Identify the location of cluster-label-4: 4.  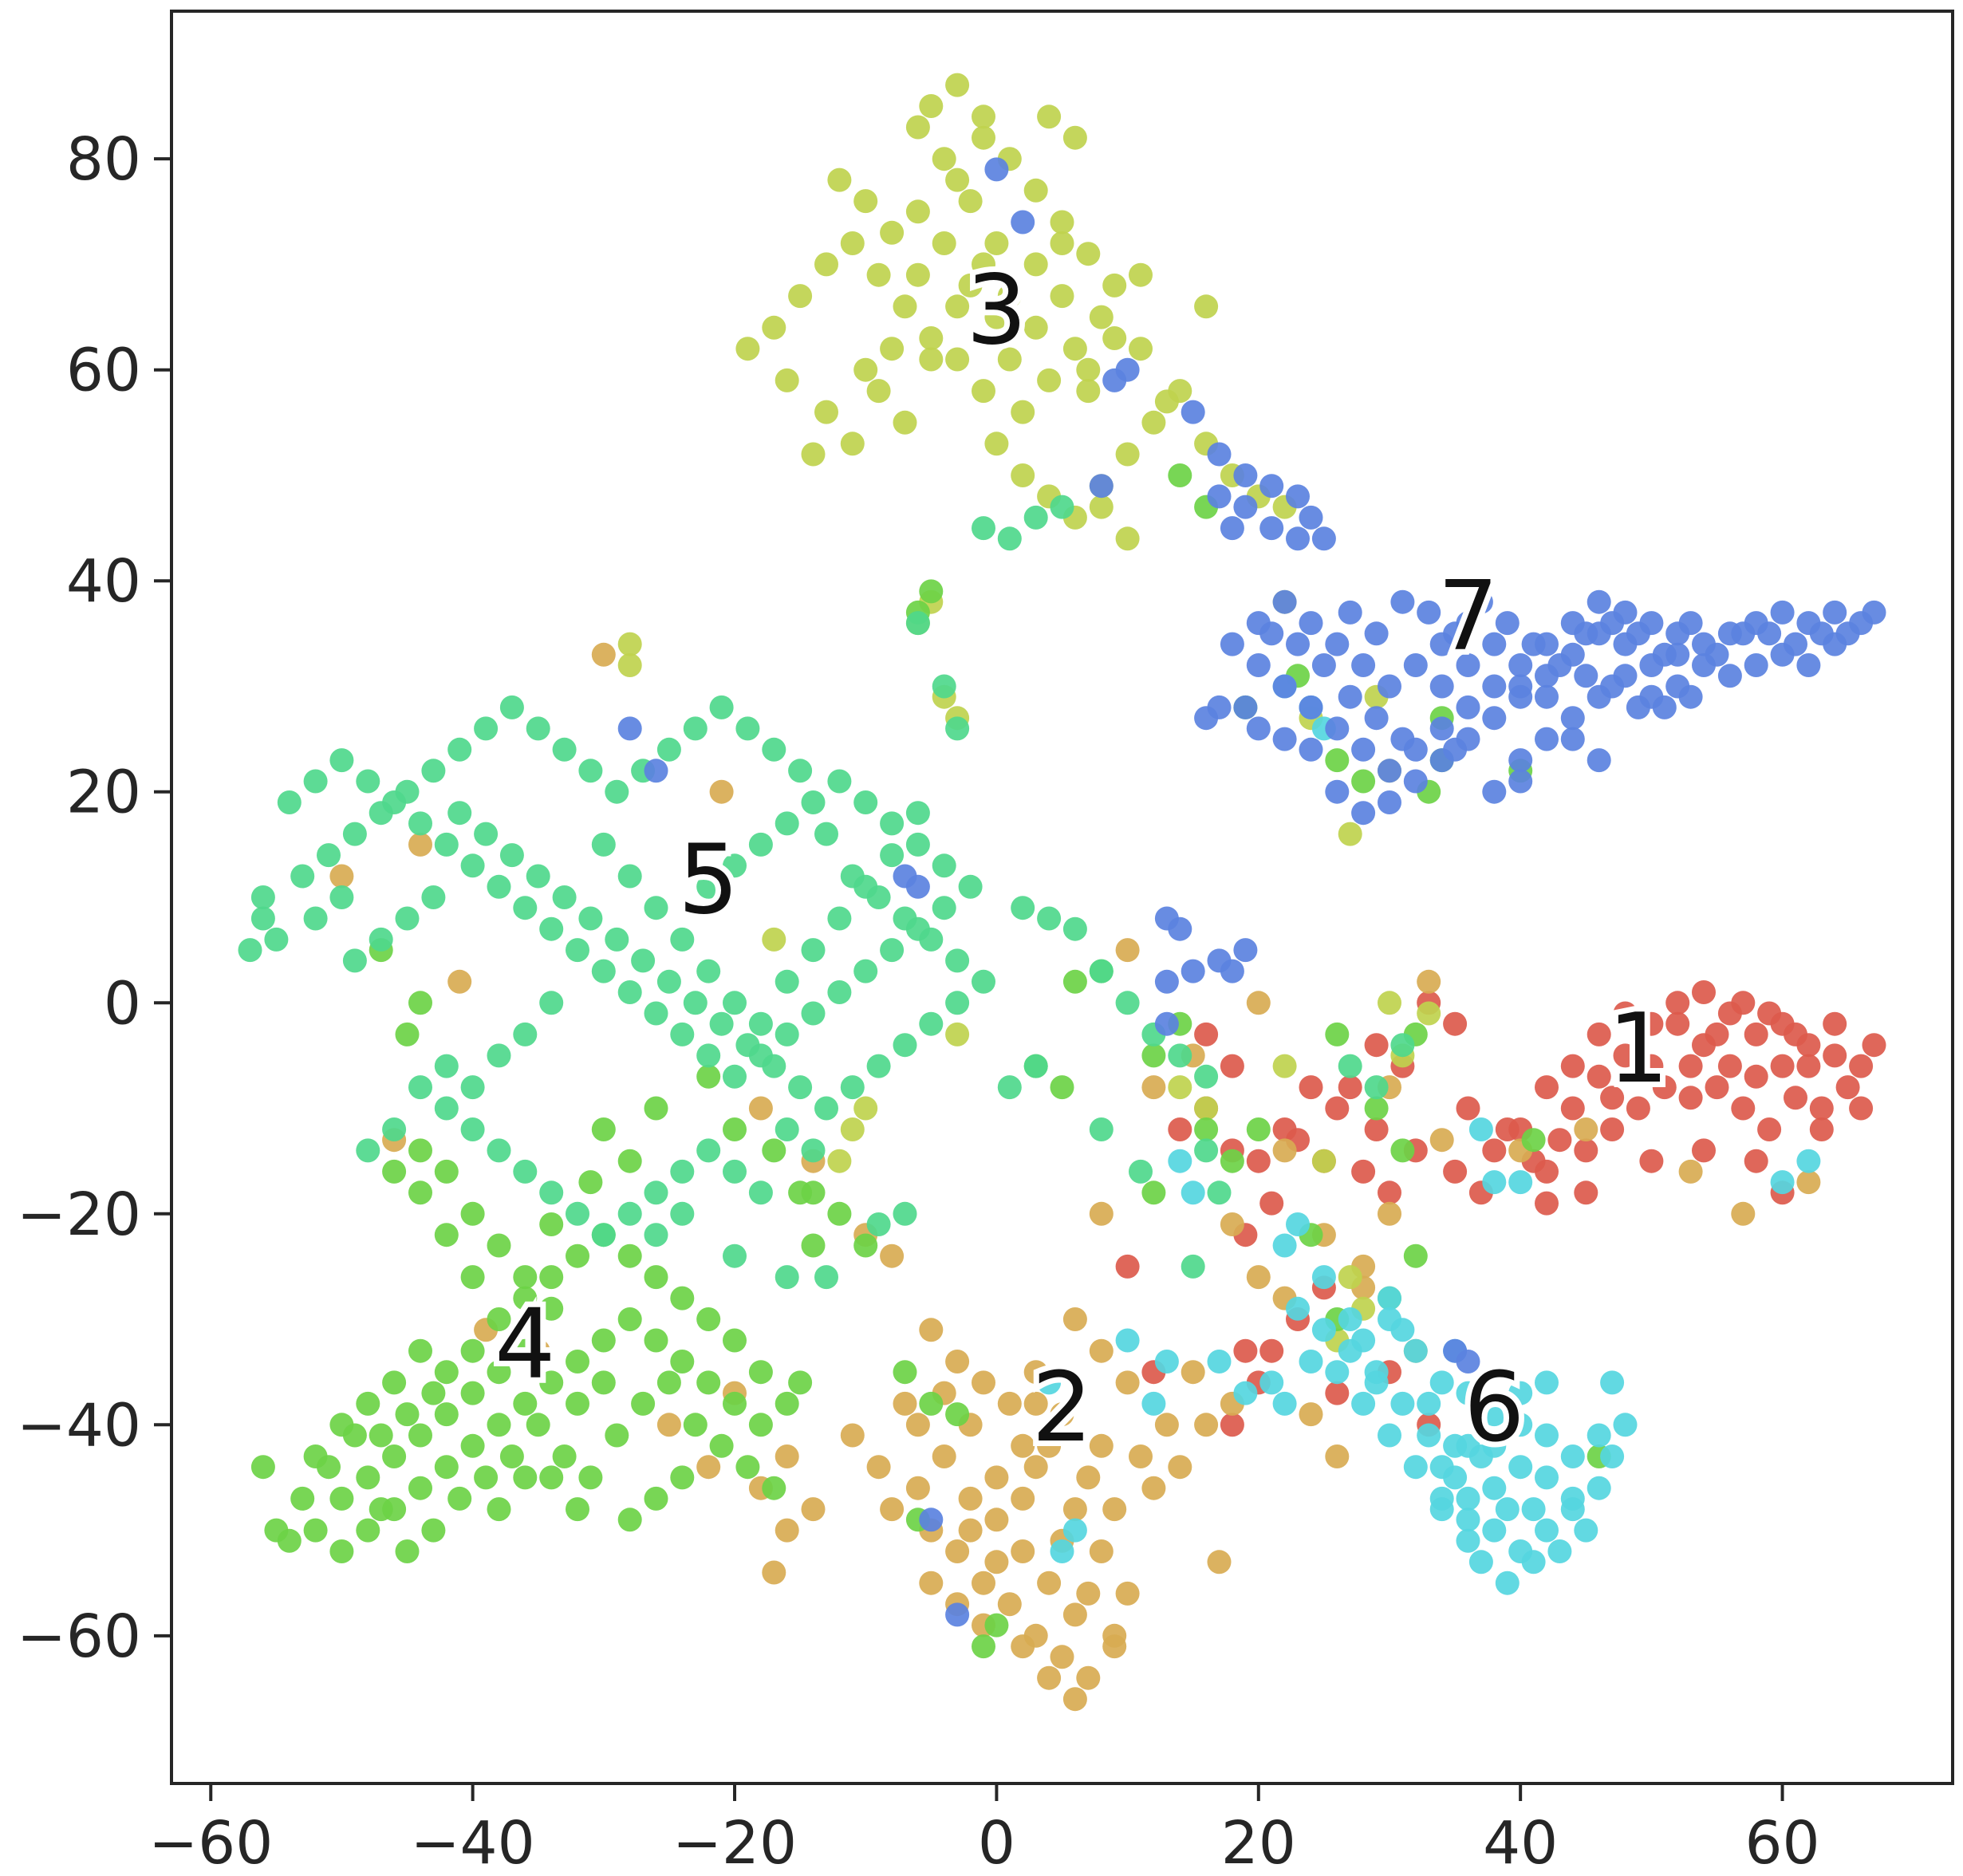
(525, 1345).